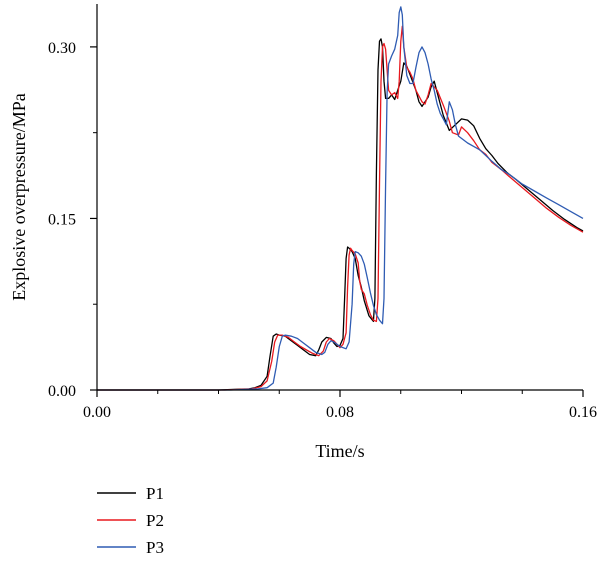 Image resolution: width=600 pixels, height=562 pixels. Describe the element at coordinates (339, 451) in the screenshot. I see `x-axis-title: Time/s` at that location.